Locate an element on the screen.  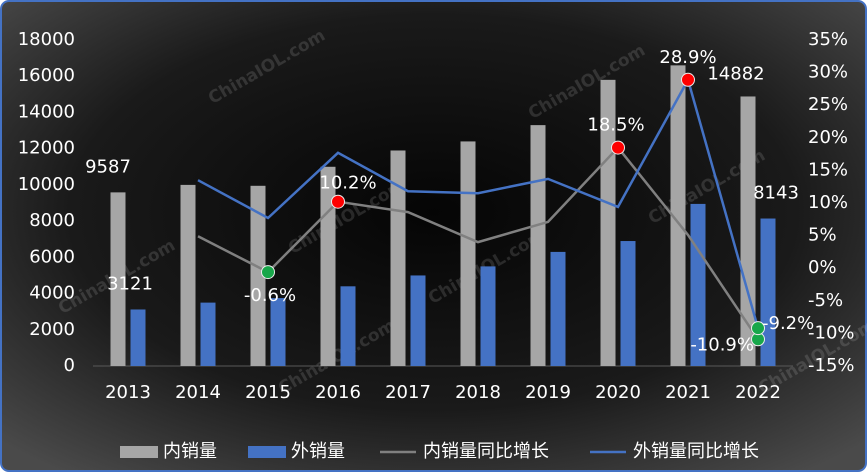
data-label: -10.9% is located at coordinates (722, 344).